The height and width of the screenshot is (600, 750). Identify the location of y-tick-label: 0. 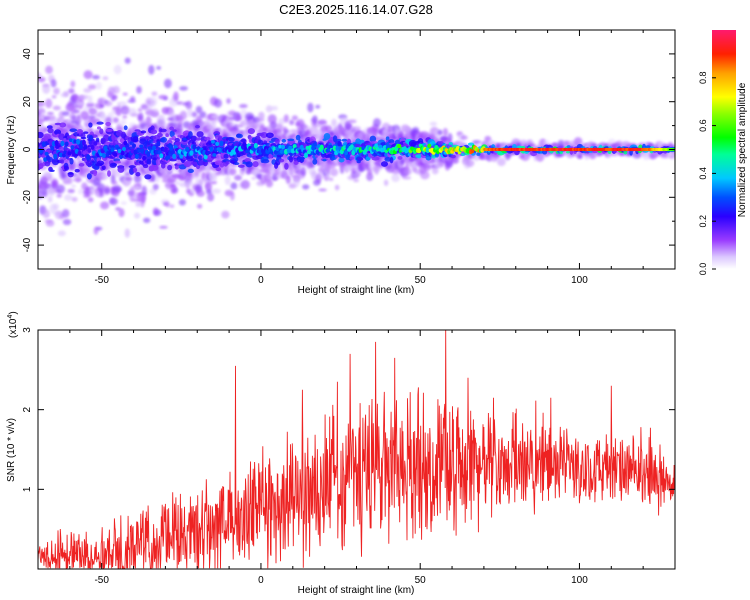
(27, 149).